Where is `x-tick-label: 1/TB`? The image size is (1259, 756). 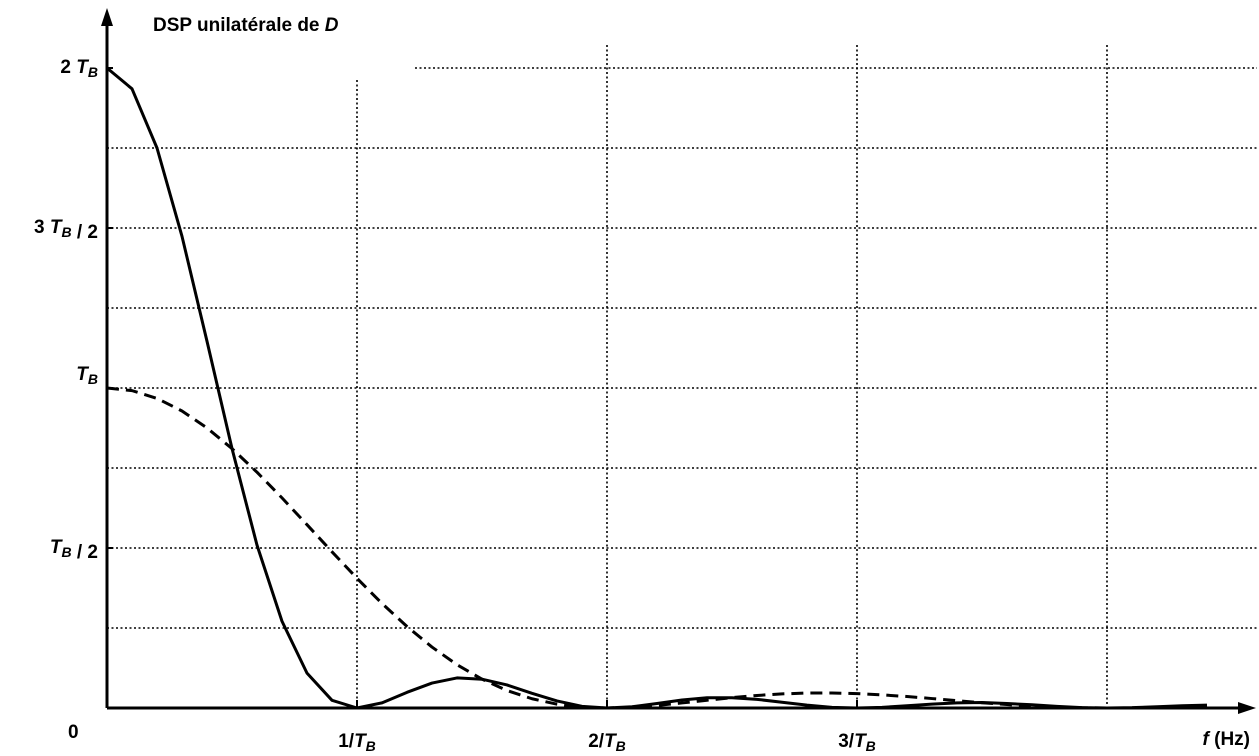
x-tick-label: 1/TB is located at coordinates (357, 742).